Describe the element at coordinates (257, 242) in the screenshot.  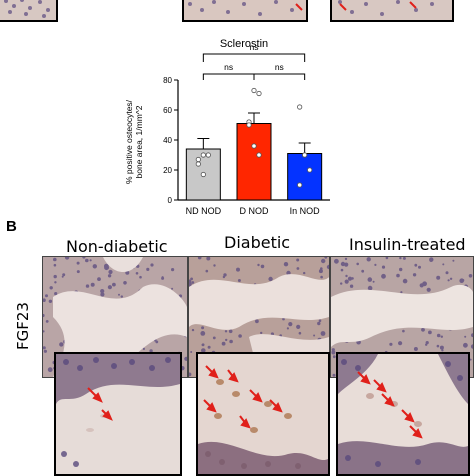
I see `column-title-diabetic: Diabetic` at that location.